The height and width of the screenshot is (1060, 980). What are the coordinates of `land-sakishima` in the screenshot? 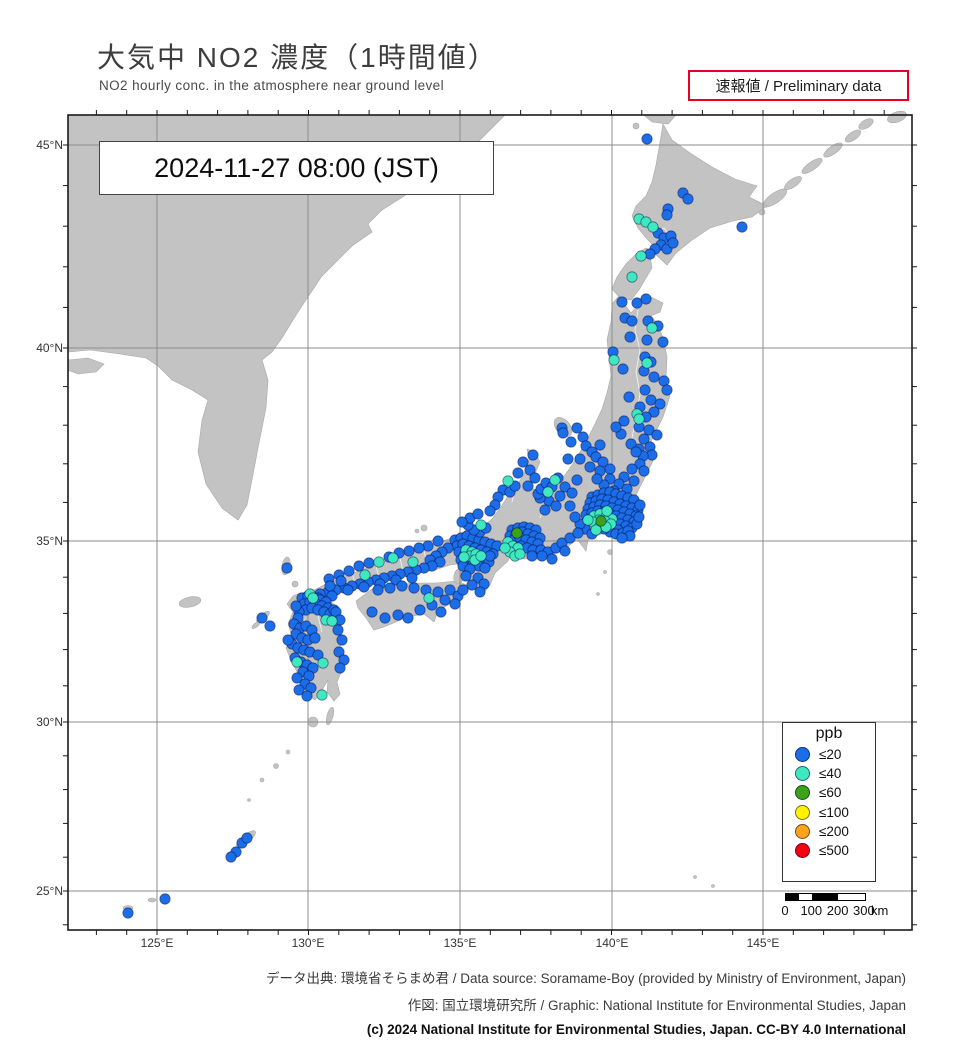 It's located at (152, 900).